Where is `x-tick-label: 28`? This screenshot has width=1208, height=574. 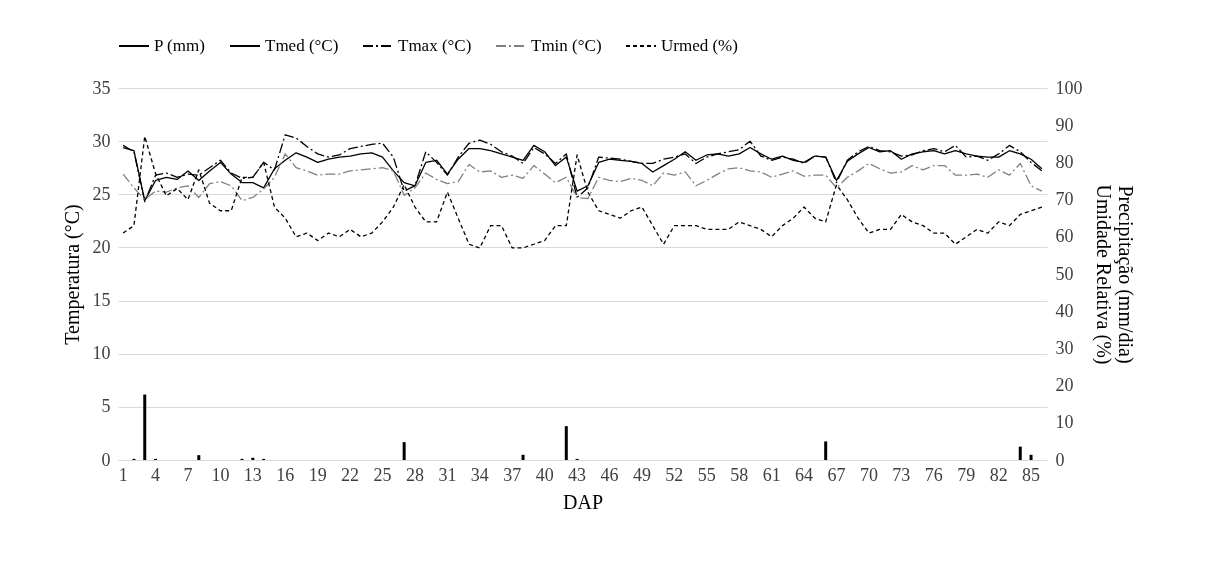
x-tick-label: 28 is located at coordinates (414, 474).